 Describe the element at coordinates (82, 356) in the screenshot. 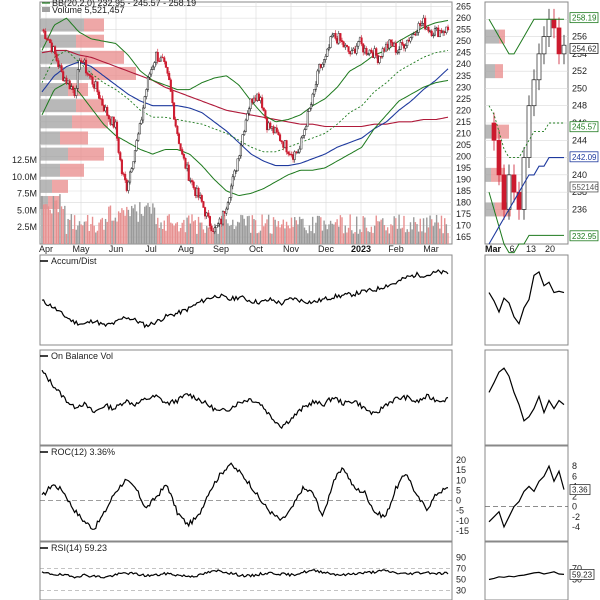

I see `obv-title: On Balance Vol` at that location.